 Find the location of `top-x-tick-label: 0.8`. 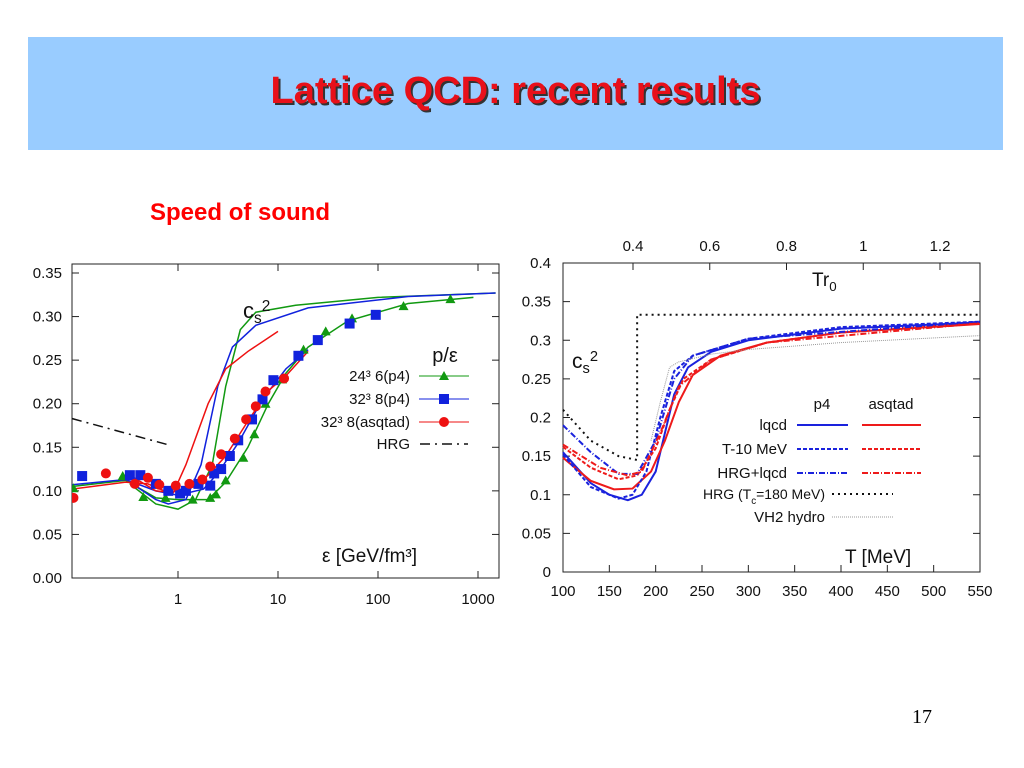

top-x-tick-label: 0.8 is located at coordinates (786, 246).